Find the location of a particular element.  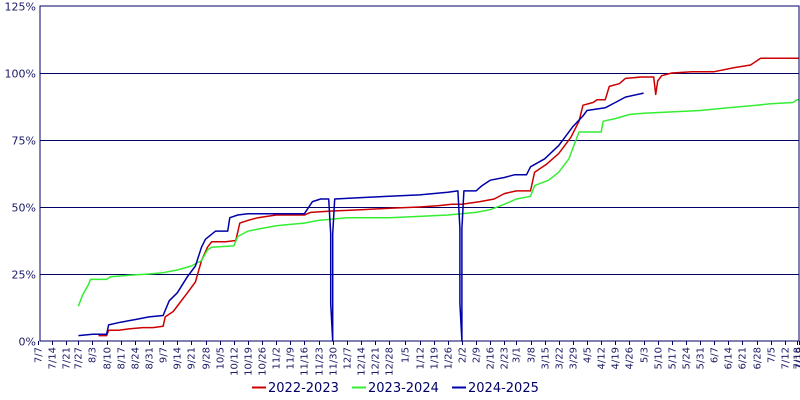

x-tick-label: 2/9 is located at coordinates (477, 355).